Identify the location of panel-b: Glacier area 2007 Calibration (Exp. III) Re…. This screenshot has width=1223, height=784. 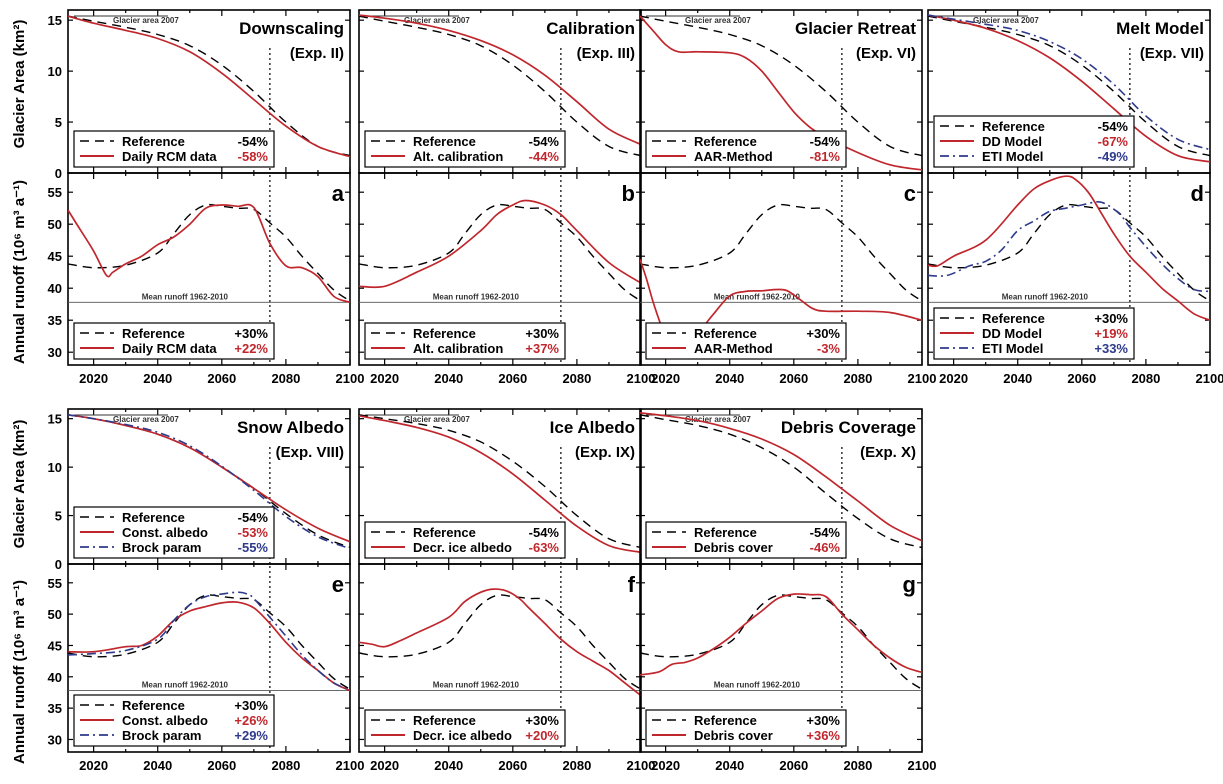
(507, 197).